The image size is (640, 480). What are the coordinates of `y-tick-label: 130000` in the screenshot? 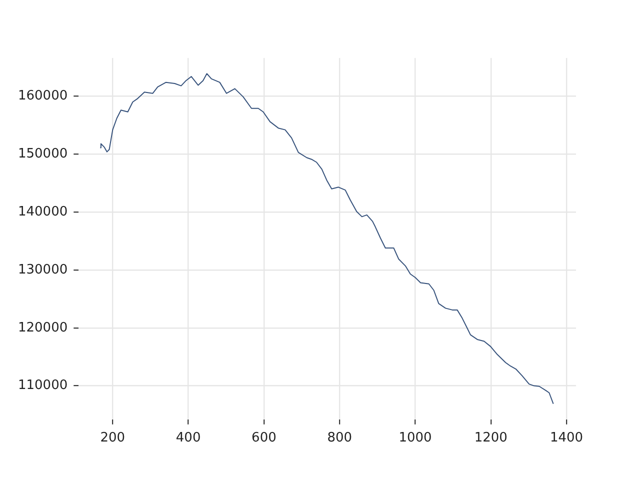 It's located at (43, 270).